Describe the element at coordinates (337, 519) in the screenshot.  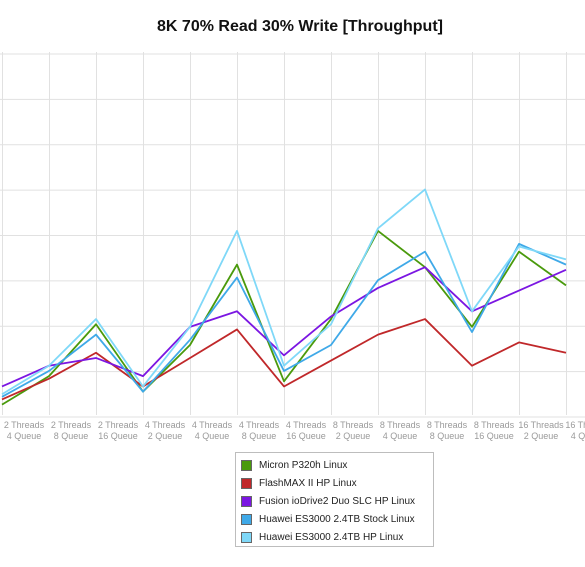
I see `legend-label: Huawei ES3000 2.4TB Stock Linux` at that location.